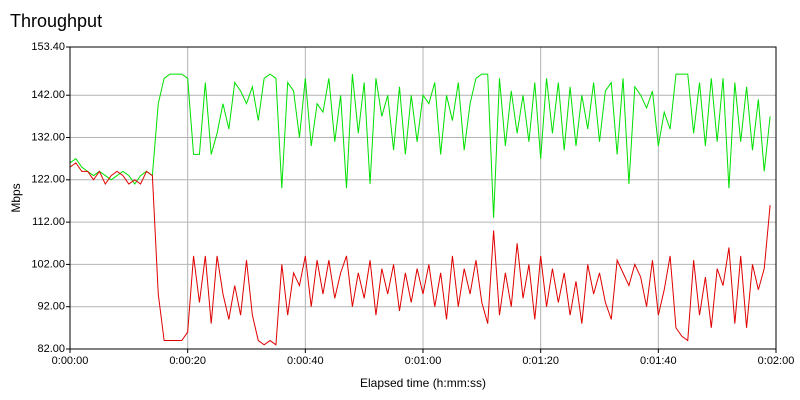 This screenshot has width=800, height=400. Describe the element at coordinates (540, 361) in the screenshot. I see `x-tick-label: 0:01:20` at that location.